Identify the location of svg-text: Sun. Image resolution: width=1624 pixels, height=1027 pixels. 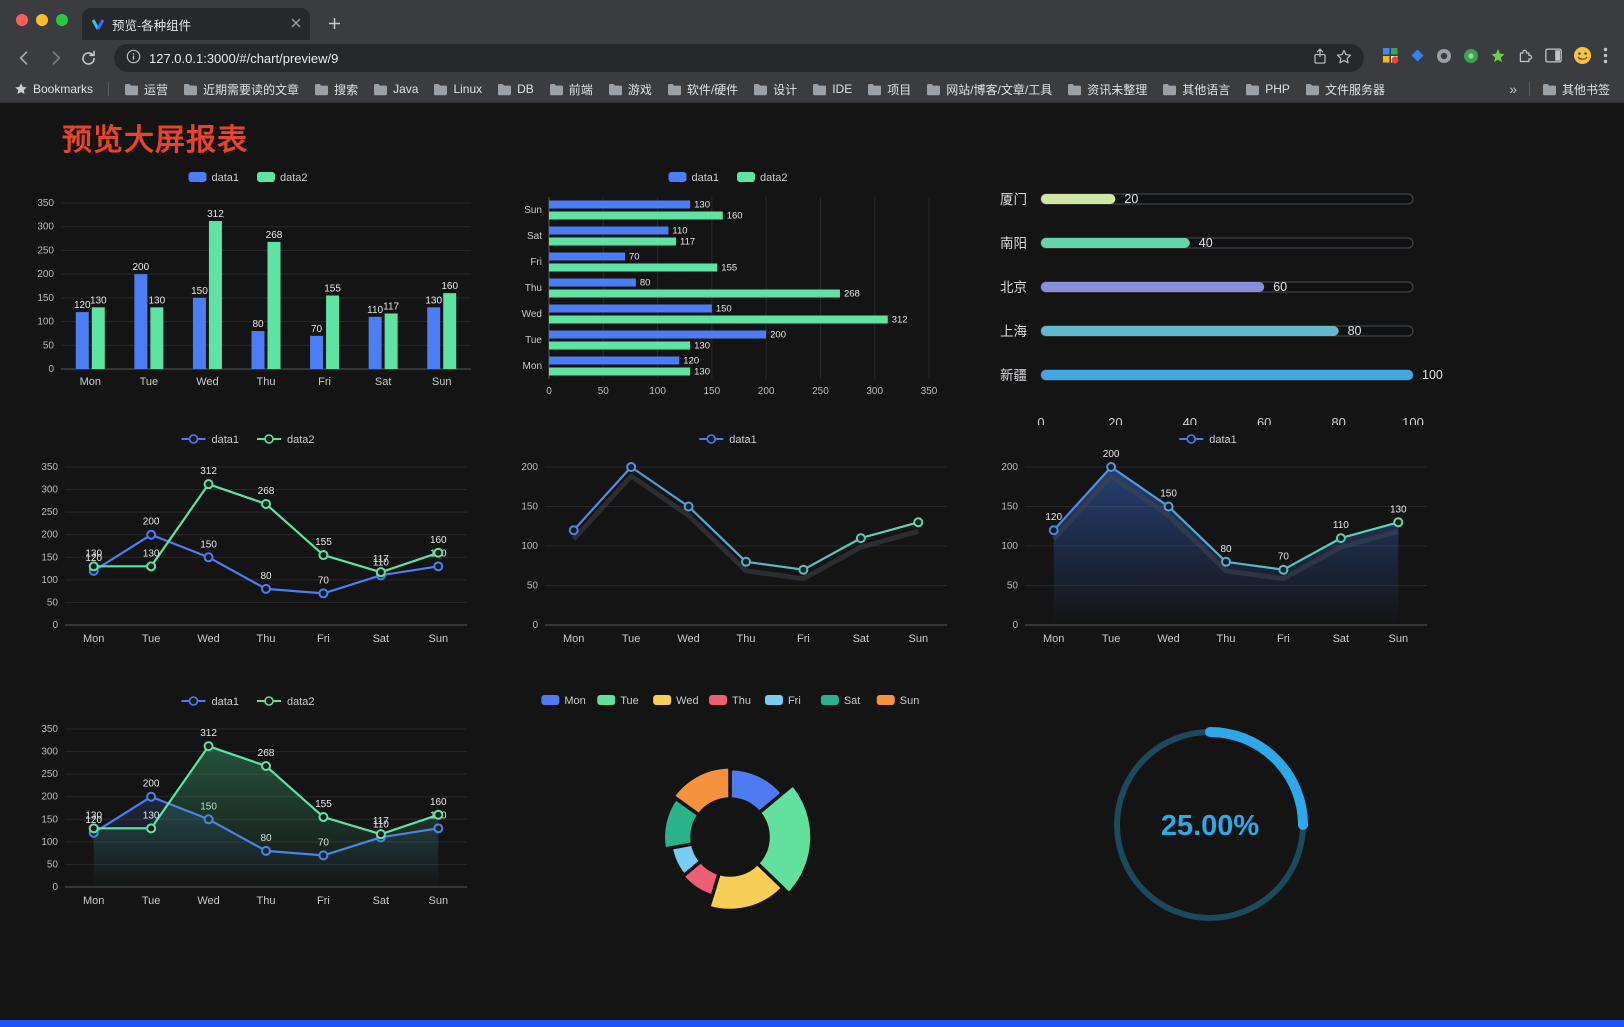
(533, 210).